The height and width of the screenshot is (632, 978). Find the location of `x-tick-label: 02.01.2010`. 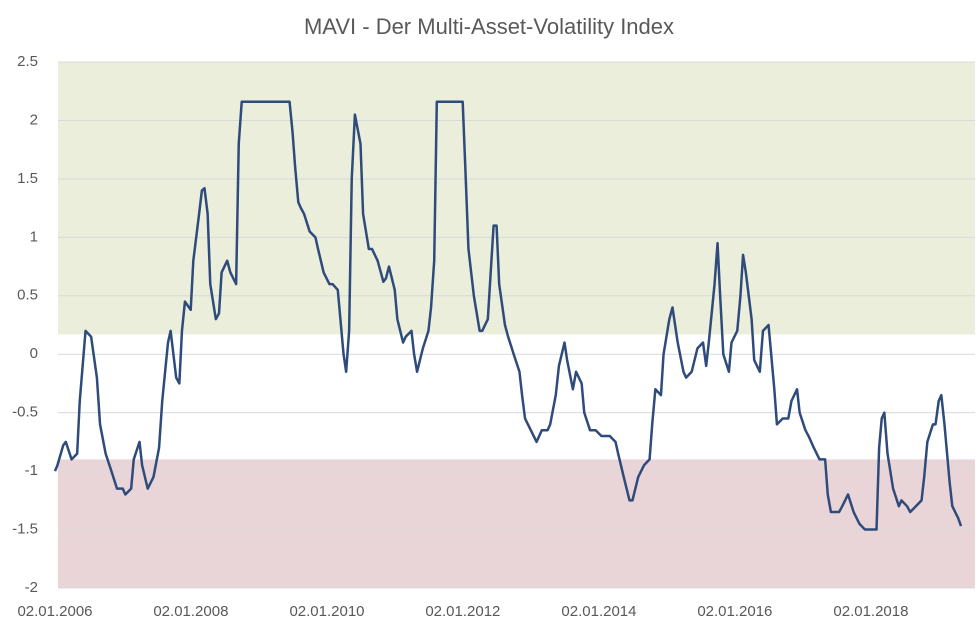

x-tick-label: 02.01.2010 is located at coordinates (326, 611).